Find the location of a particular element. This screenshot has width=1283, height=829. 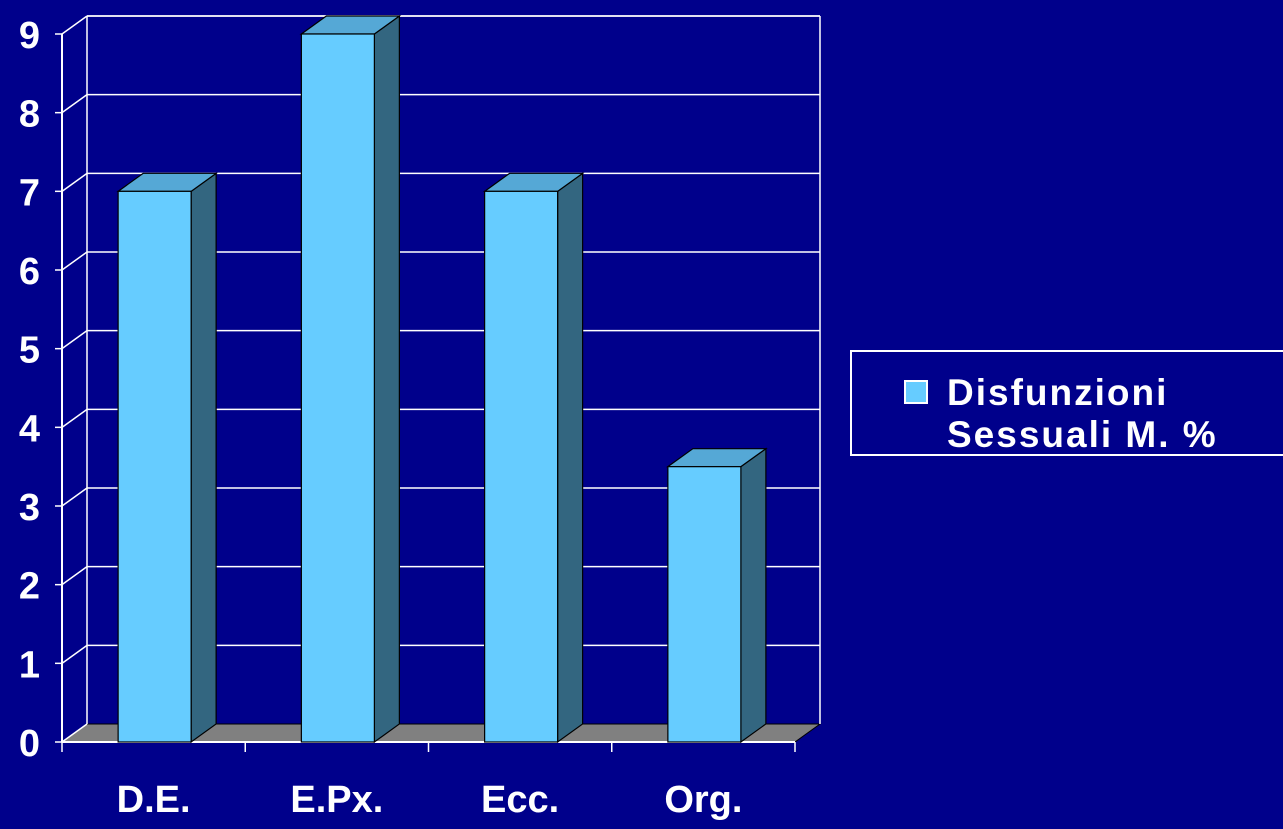

y-tick-label: 7 is located at coordinates (29, 193).